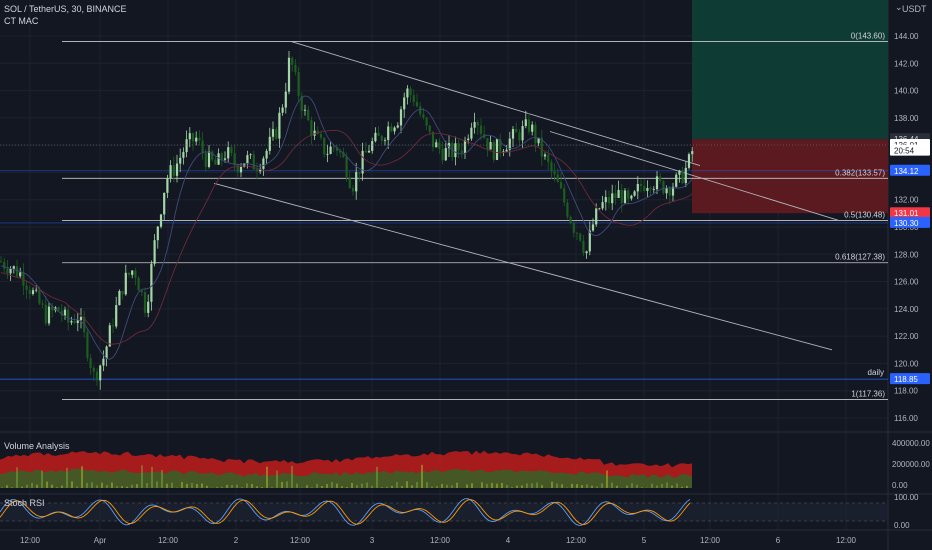 The width and height of the screenshot is (932, 550). I want to click on x-tick-label: Apr, so click(100, 540).